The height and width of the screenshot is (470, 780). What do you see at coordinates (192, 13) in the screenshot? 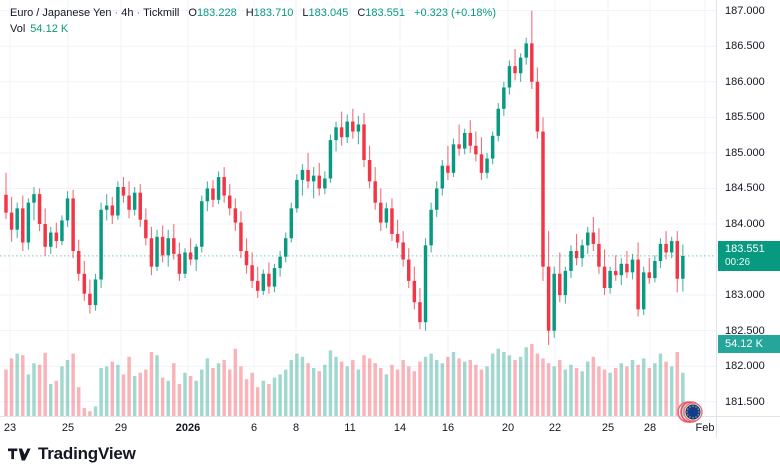
I see `legend-ohlc-open-key: O` at bounding box center [192, 13].